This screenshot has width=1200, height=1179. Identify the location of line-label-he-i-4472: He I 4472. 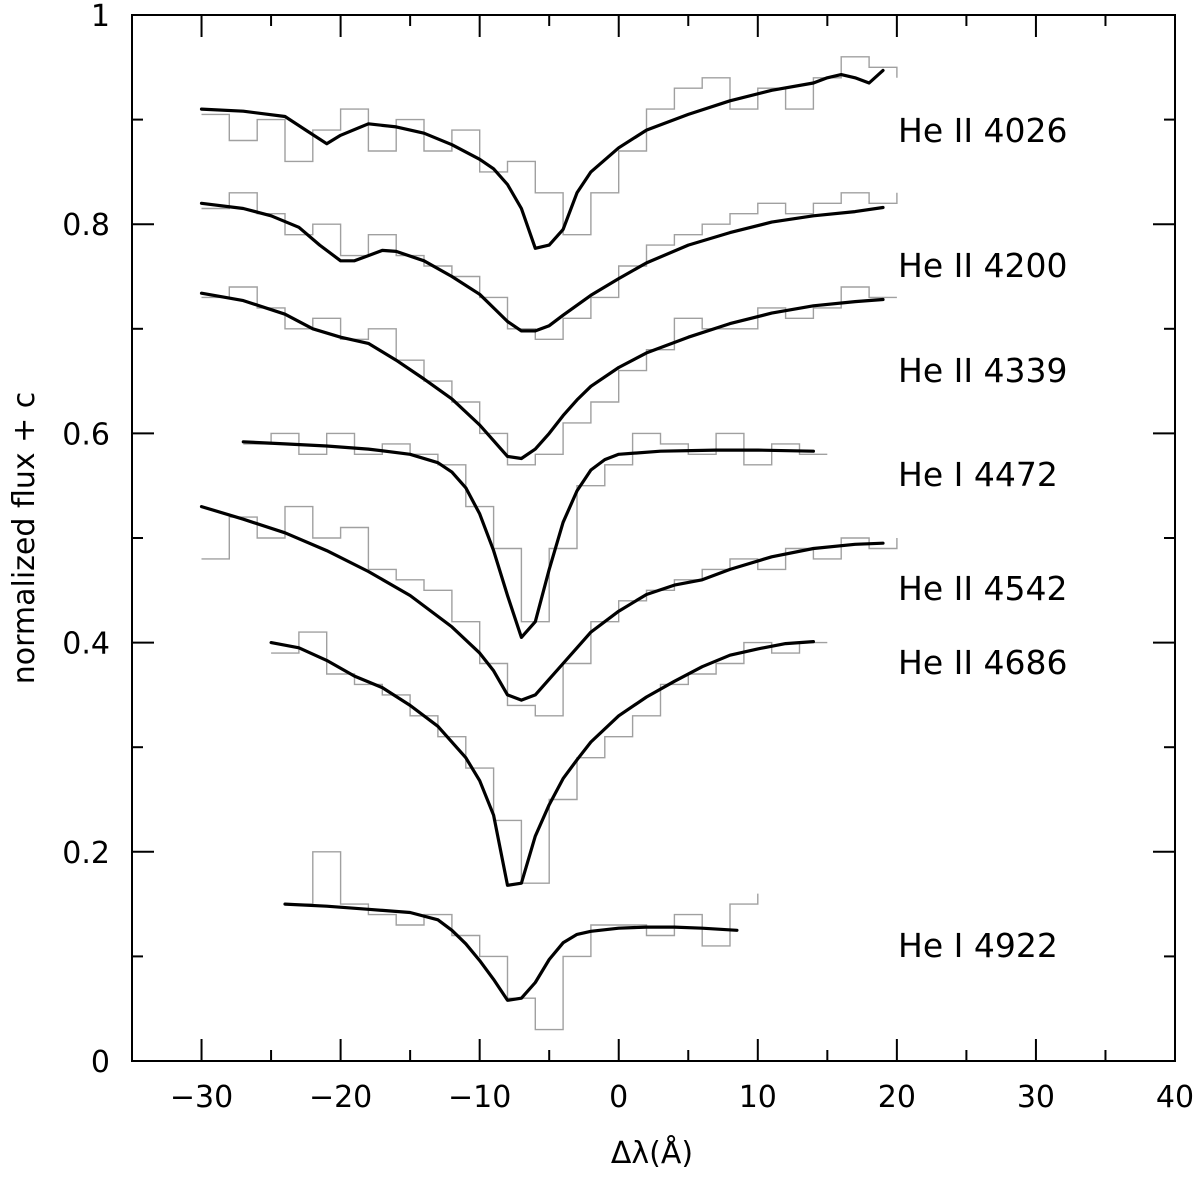
(978, 474).